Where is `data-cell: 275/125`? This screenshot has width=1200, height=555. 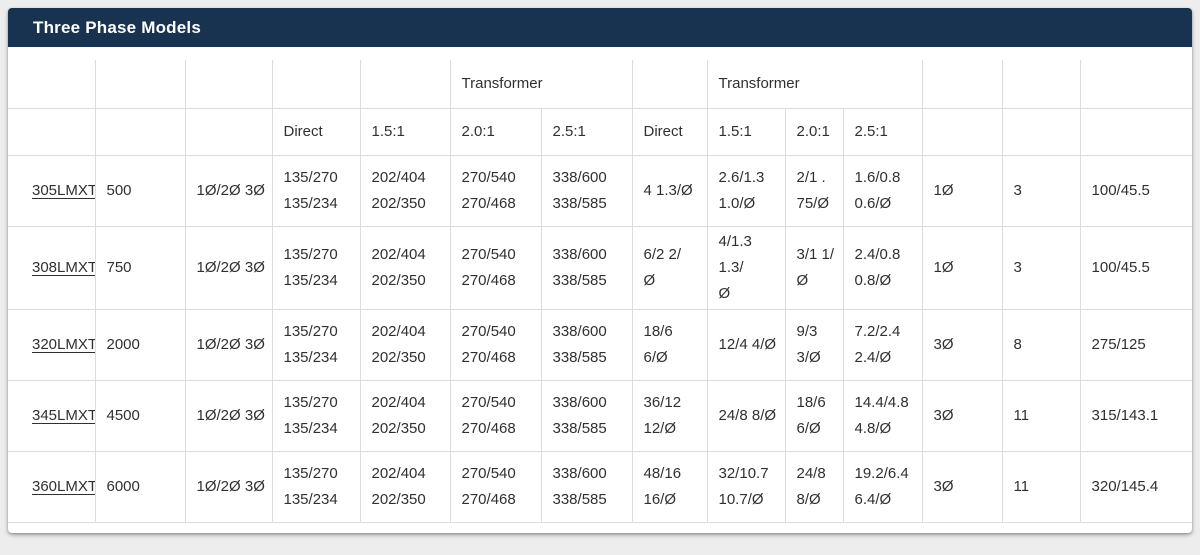
data-cell: 275/125 is located at coordinates (1135, 345).